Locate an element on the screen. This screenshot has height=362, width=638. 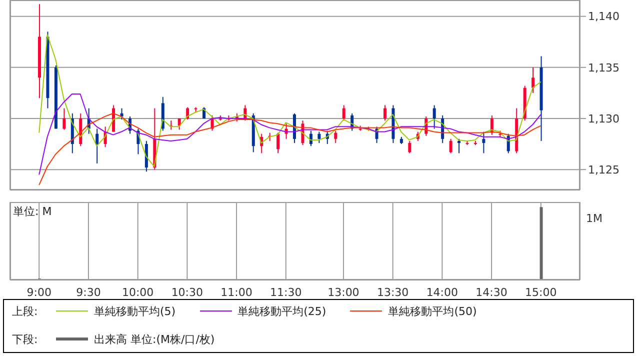
x-tick-label: 14:00 is located at coordinates (442, 292).